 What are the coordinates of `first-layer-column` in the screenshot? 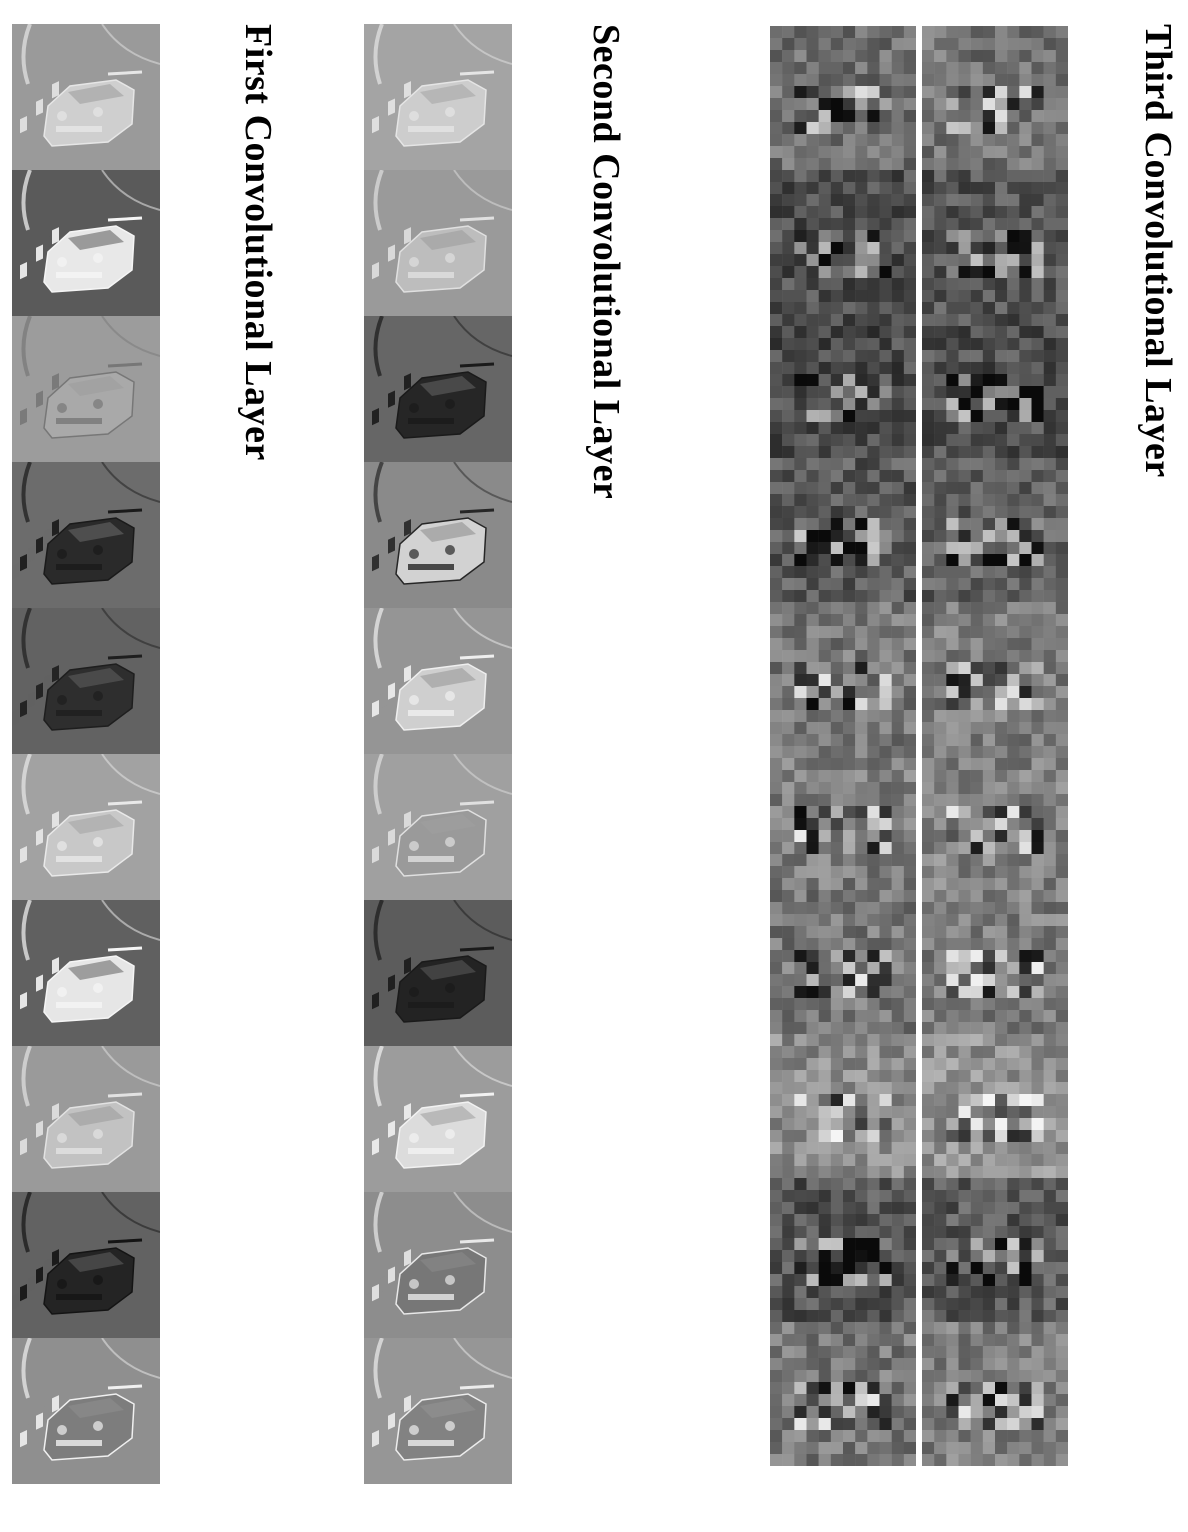 It's located at (86, 754).